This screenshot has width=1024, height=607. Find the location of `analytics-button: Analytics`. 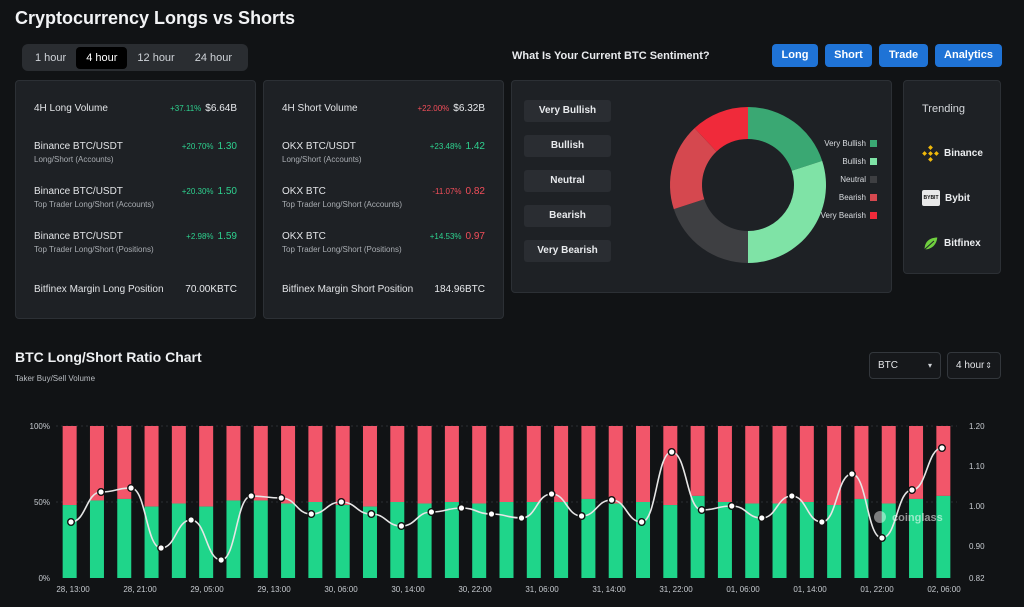

analytics-button: Analytics is located at coordinates (968, 55).